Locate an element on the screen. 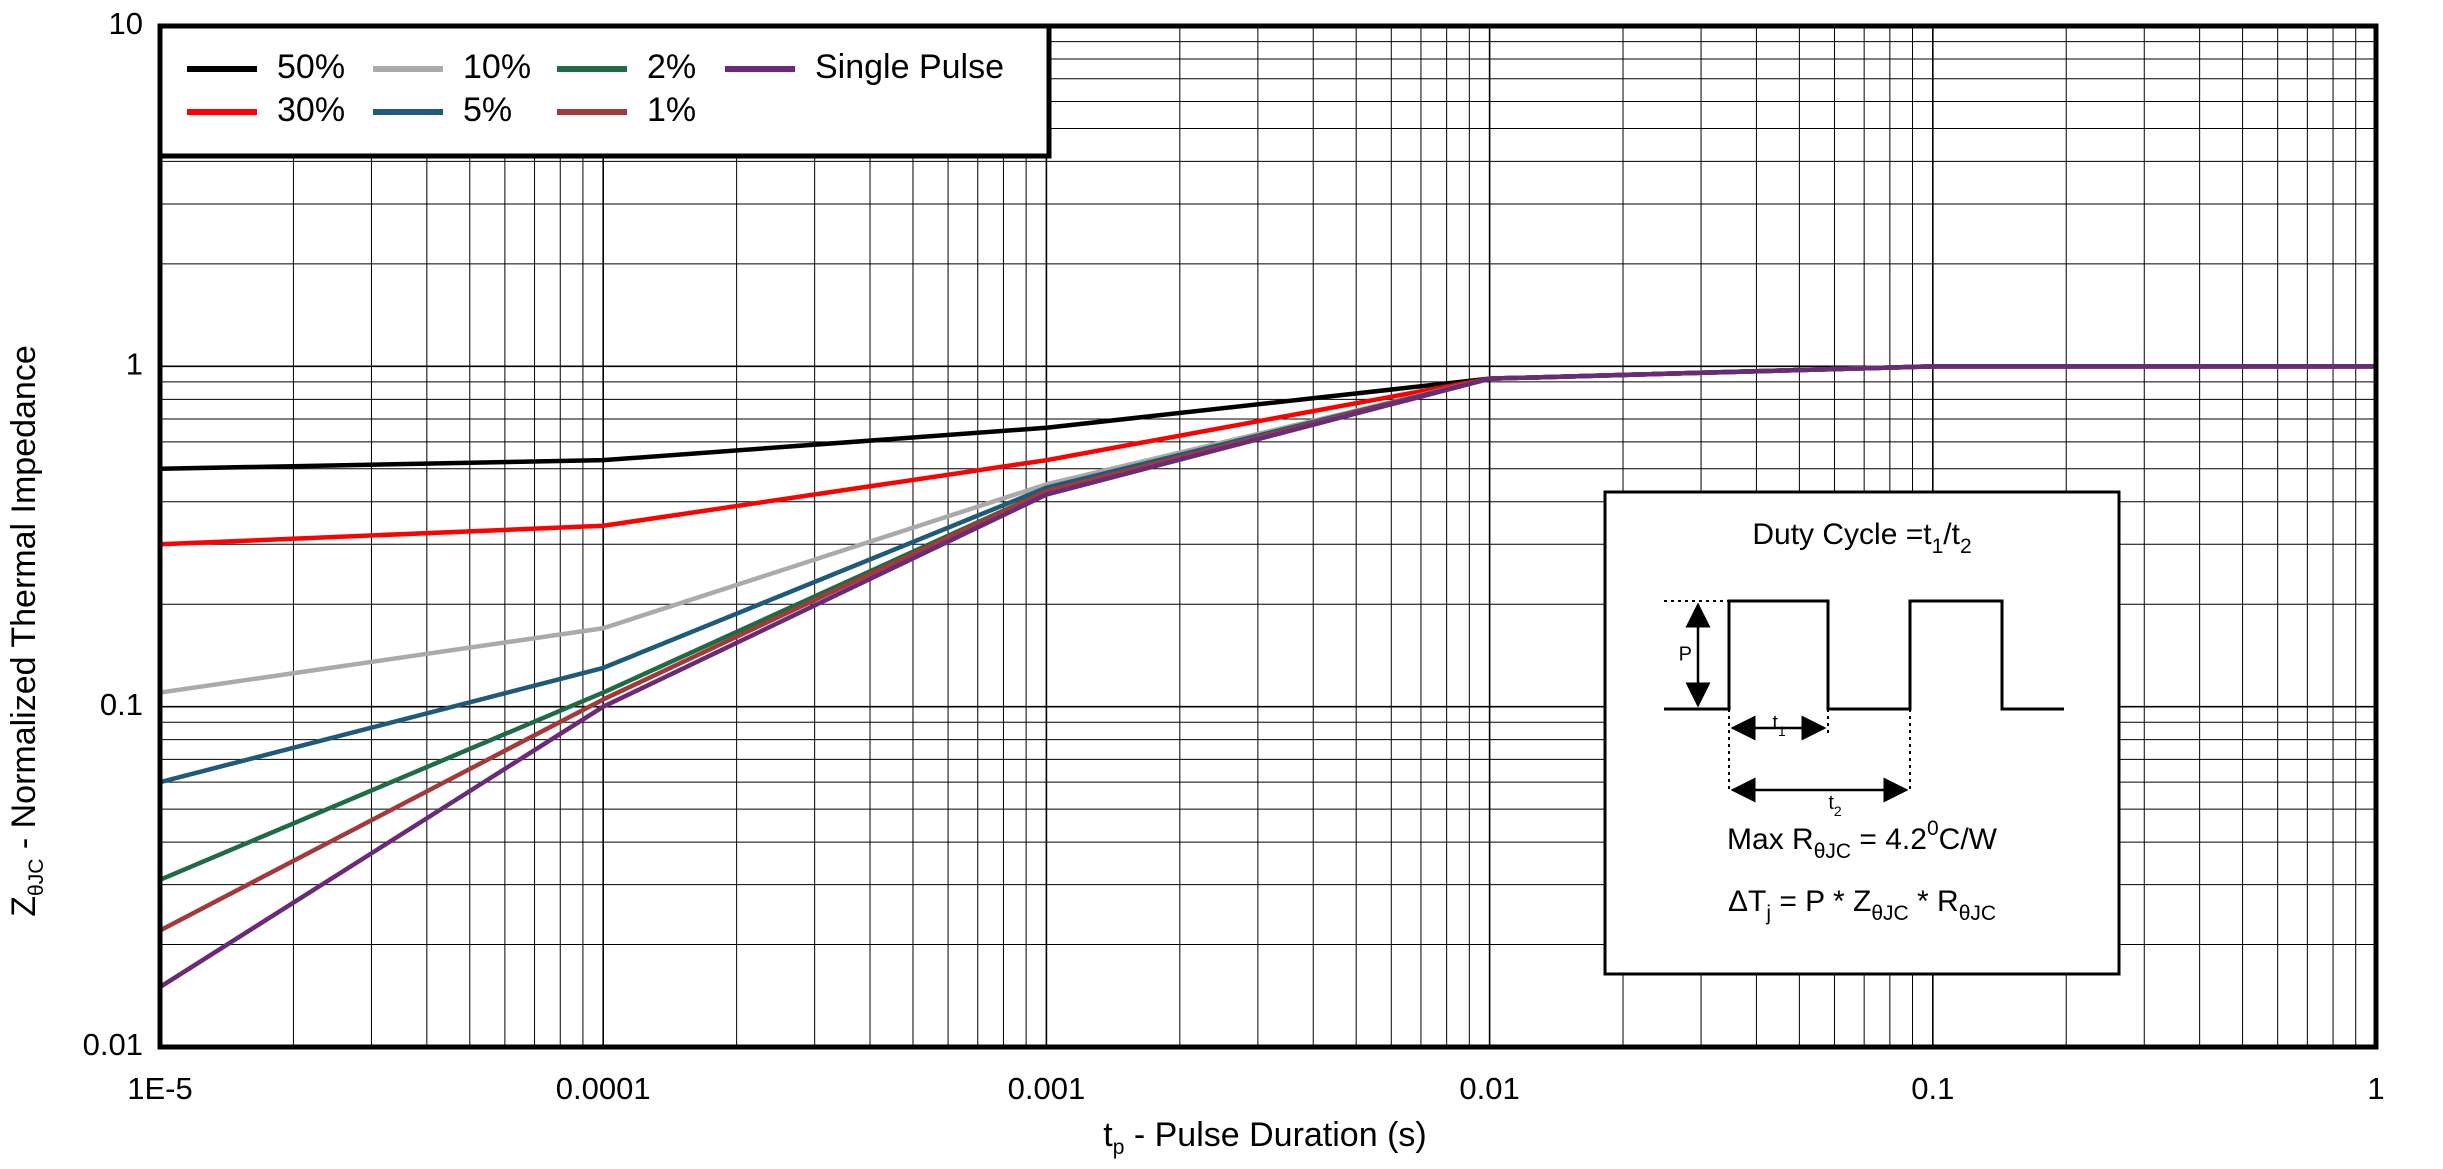 This screenshot has height=1169, width=2443. delta-t: ΔTj = P * ZθJC * RθJC is located at coordinates (1862, 905).